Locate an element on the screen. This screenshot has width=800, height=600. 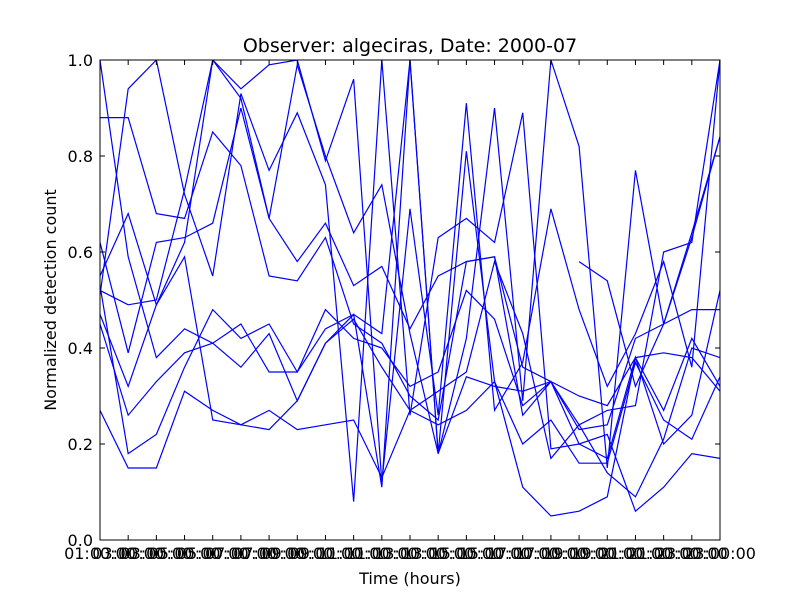
y-tick-label: 1.0 is located at coordinates (80, 60).